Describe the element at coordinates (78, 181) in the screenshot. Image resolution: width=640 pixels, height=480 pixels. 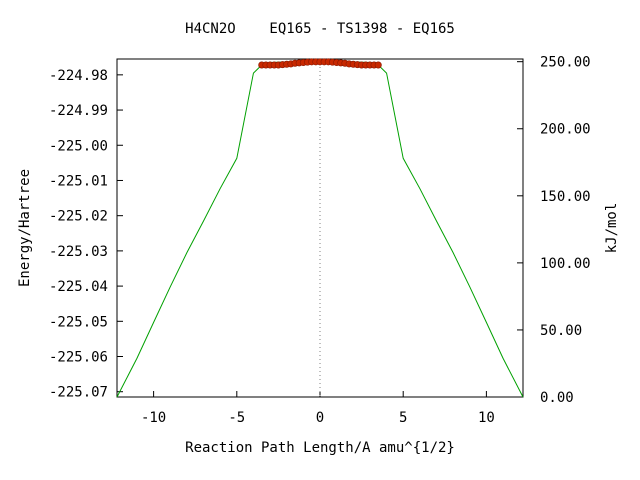
I see `y-tick-label: -225.01` at that location.